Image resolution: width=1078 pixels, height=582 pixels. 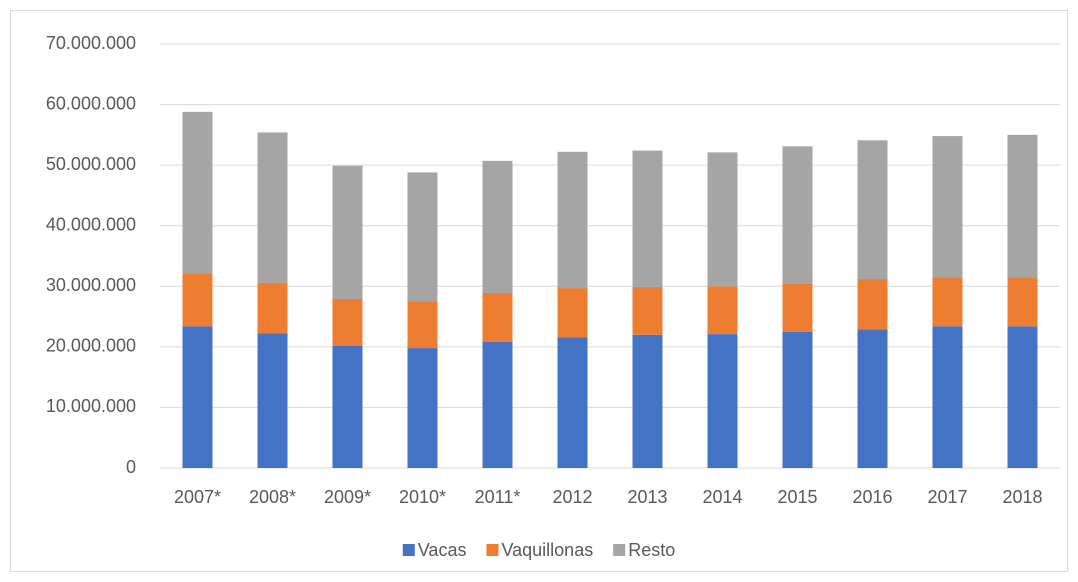 What do you see at coordinates (91, 224) in the screenshot?
I see `y-tick-label: 40.000.000` at bounding box center [91, 224].